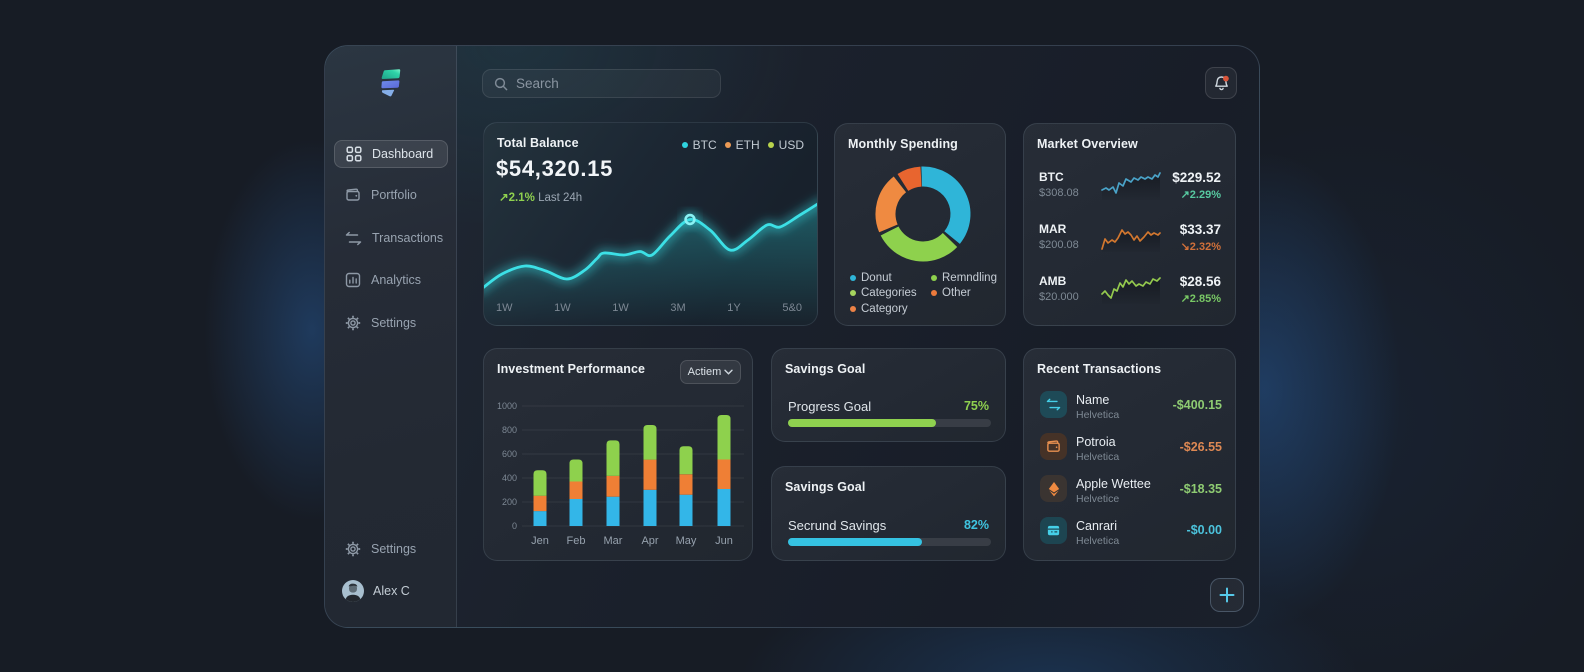 The image size is (1584, 672). What do you see at coordinates (509, 454) in the screenshot?
I see `svg-text: 600` at bounding box center [509, 454].